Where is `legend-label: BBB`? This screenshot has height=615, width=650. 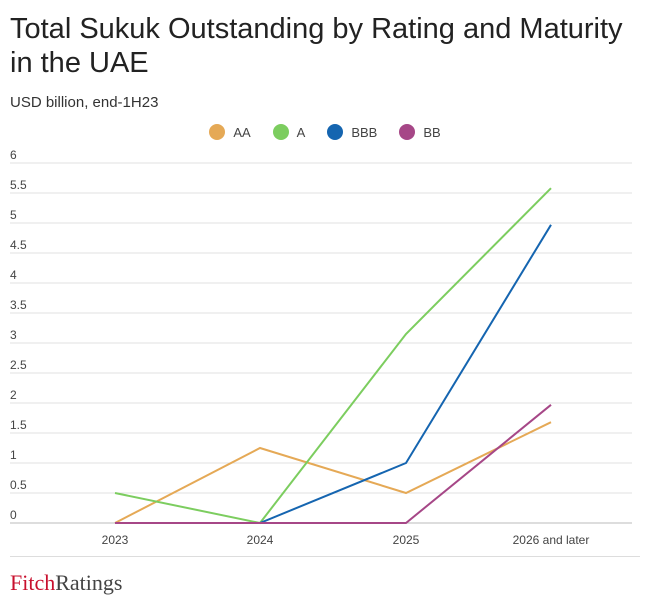 legend-label: BBB is located at coordinates (364, 132).